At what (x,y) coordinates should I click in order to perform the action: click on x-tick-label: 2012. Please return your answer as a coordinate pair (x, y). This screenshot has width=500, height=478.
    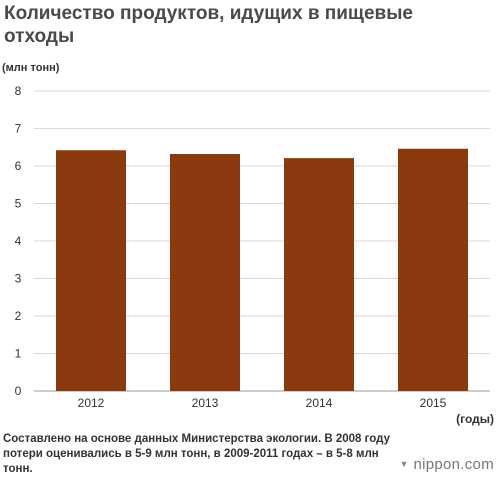
    Looking at the image, I should click on (91, 403).